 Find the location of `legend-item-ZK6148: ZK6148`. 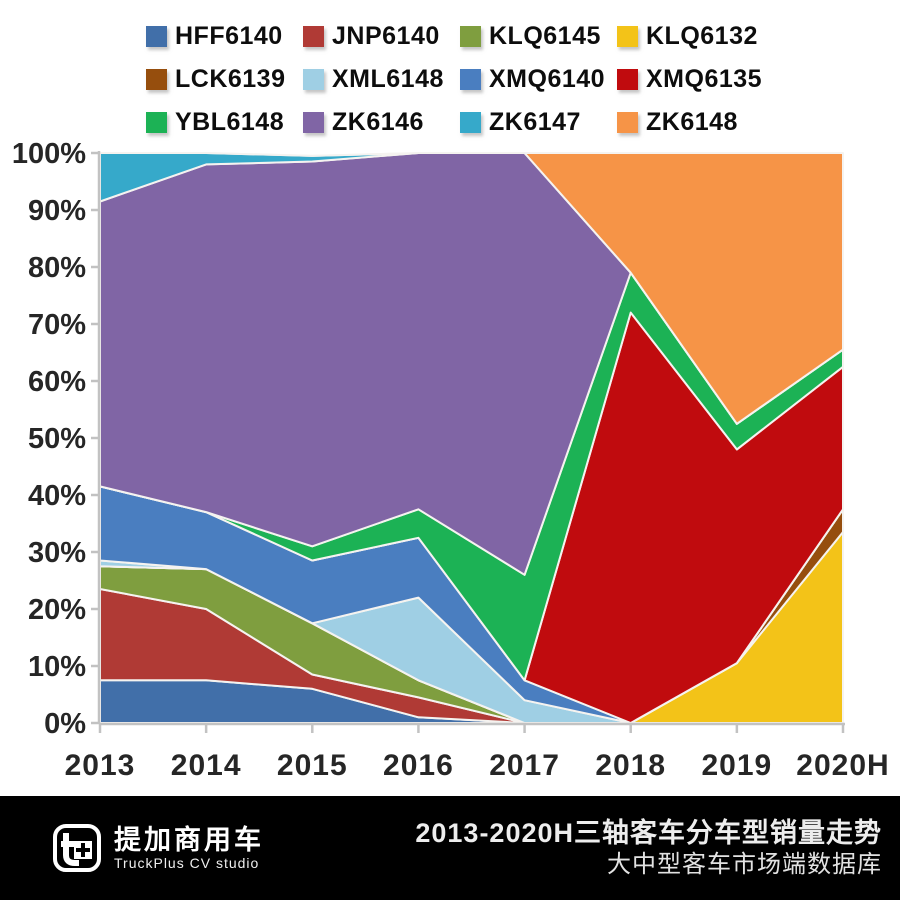

legend-item-ZK6148: ZK6148 is located at coordinates (695, 122).